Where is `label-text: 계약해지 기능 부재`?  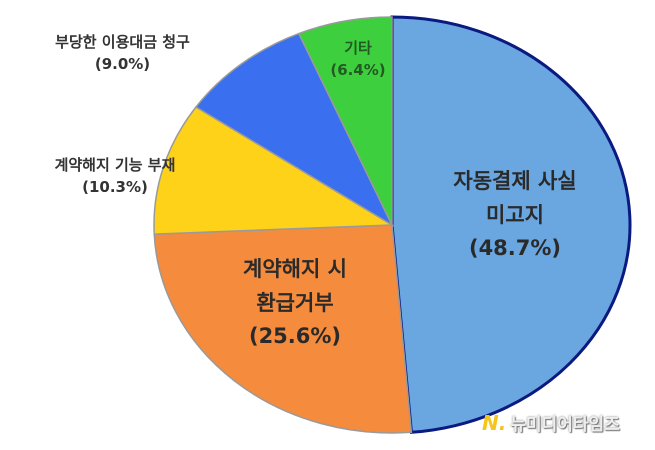 label-text: 계약해지 기능 부재 is located at coordinates (115, 165).